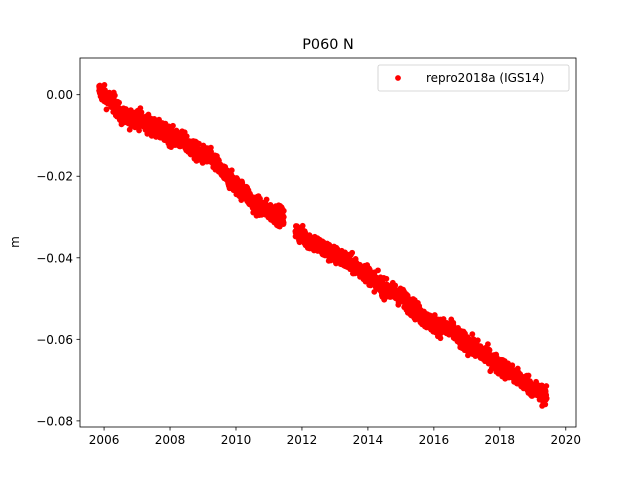 This screenshot has width=640, height=480. What do you see at coordinates (566, 440) in the screenshot?
I see `x-tick-label: 2020` at bounding box center [566, 440].